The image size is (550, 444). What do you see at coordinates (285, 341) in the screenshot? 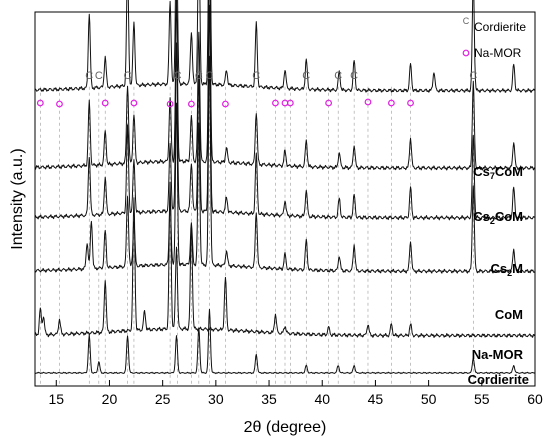
I see `trace-cordierite` at bounding box center [285, 341].